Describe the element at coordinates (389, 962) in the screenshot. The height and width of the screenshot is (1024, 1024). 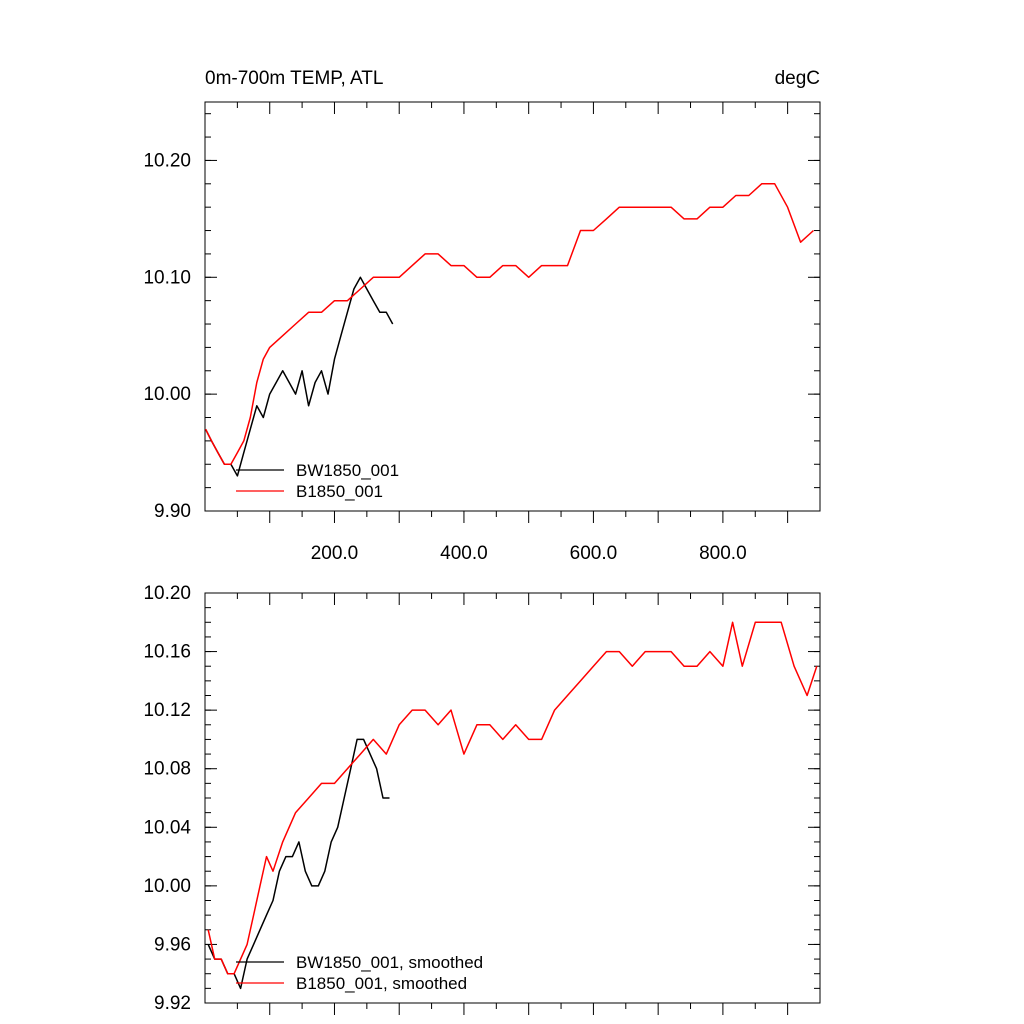
I see `bottom-legend-label-bw: BW1850_001, smoothed` at that location.